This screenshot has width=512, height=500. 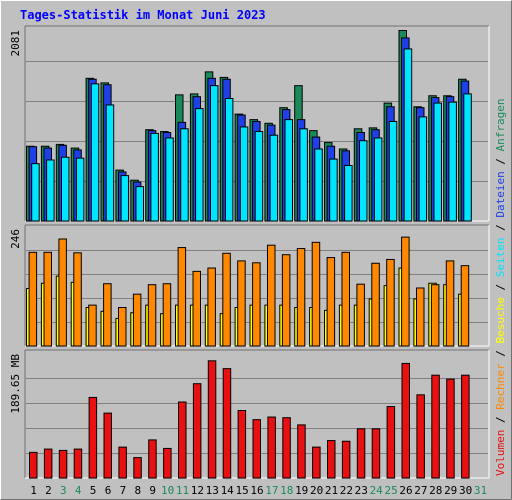 What do you see at coordinates (390, 490) in the screenshot?
I see `day-label-25: 25` at bounding box center [390, 490].